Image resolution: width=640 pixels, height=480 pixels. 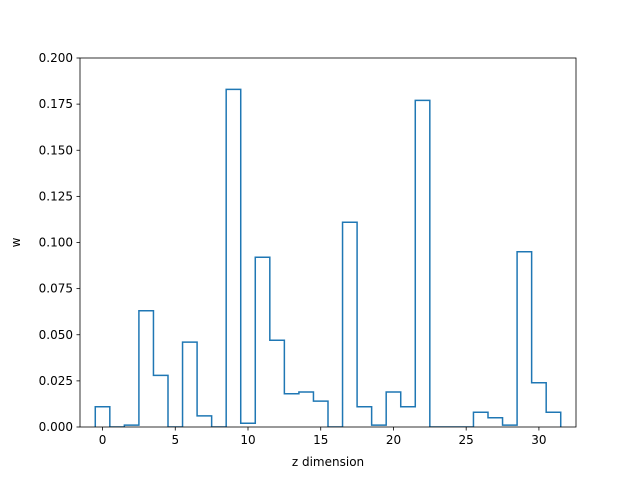 I want to click on y-tick-label: 0.125, so click(x=56, y=196).